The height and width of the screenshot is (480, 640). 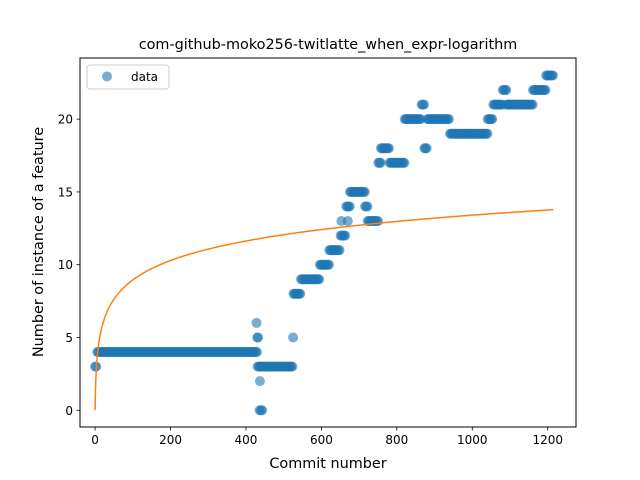 What do you see at coordinates (327, 464) in the screenshot?
I see `x-axis-label: Commit number` at bounding box center [327, 464].